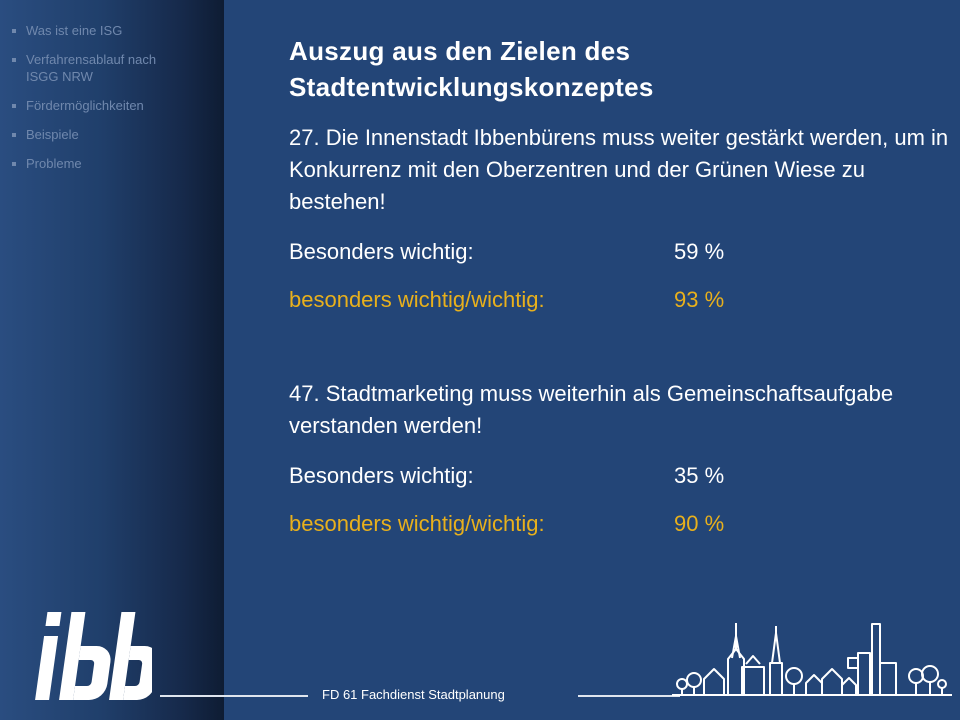  I want to click on sidebar-item-label: Fördermöglichkeiten, so click(85, 105).